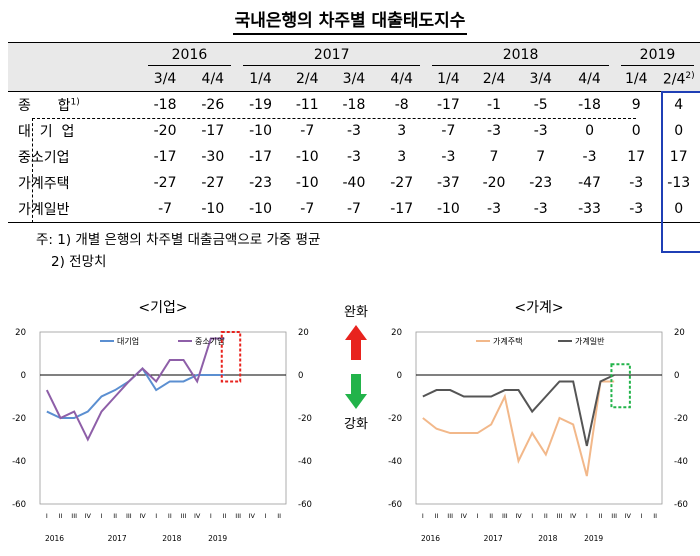  Describe the element at coordinates (678, 157) in the screenshot. I see `table-cell: 17` at that location.